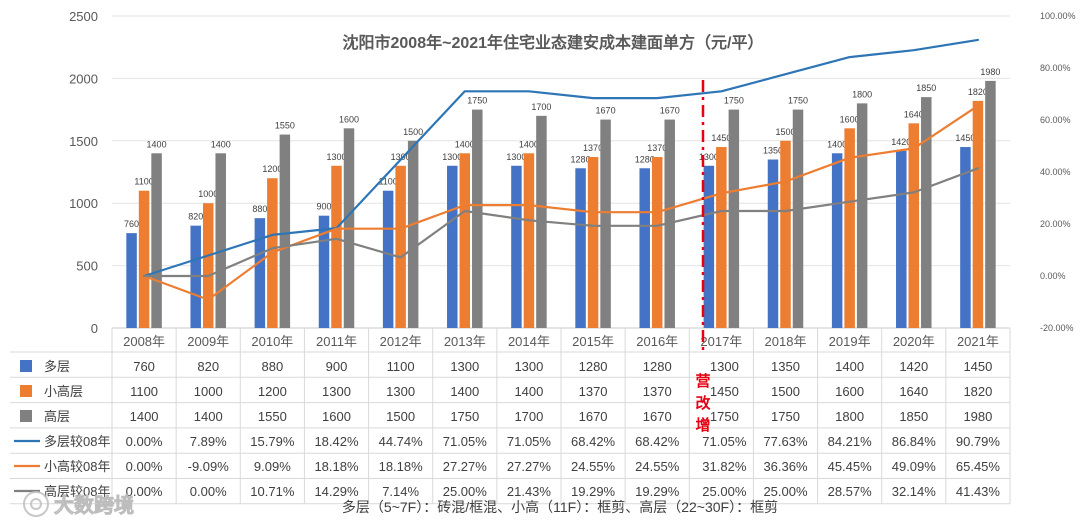  Describe the element at coordinates (785, 441) in the screenshot. I see `table-cell: 77.63%` at that location.